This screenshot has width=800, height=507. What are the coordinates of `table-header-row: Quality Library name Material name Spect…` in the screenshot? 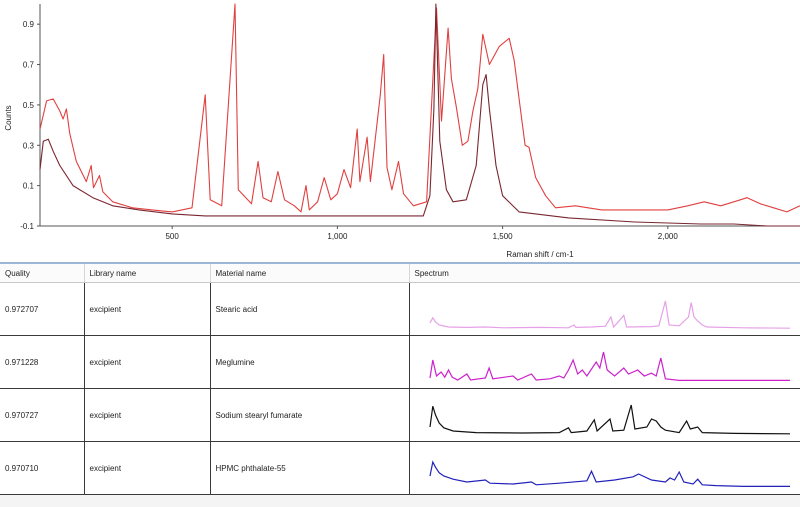 It's located at (400, 273).